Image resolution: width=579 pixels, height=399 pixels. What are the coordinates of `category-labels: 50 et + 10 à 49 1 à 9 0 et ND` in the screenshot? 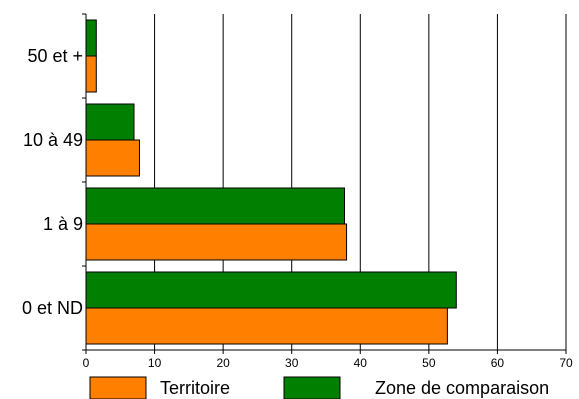 It's located at (52, 182).